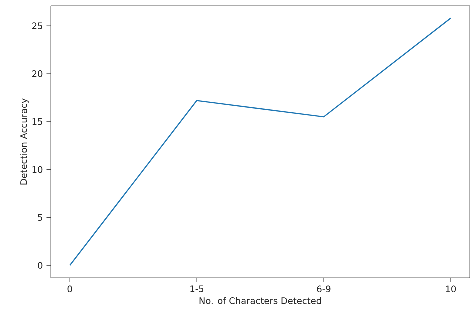 This screenshot has height=321, width=473. What do you see at coordinates (261, 300) in the screenshot?
I see `x-axis-title: No. of Characters Detected` at bounding box center [261, 300].